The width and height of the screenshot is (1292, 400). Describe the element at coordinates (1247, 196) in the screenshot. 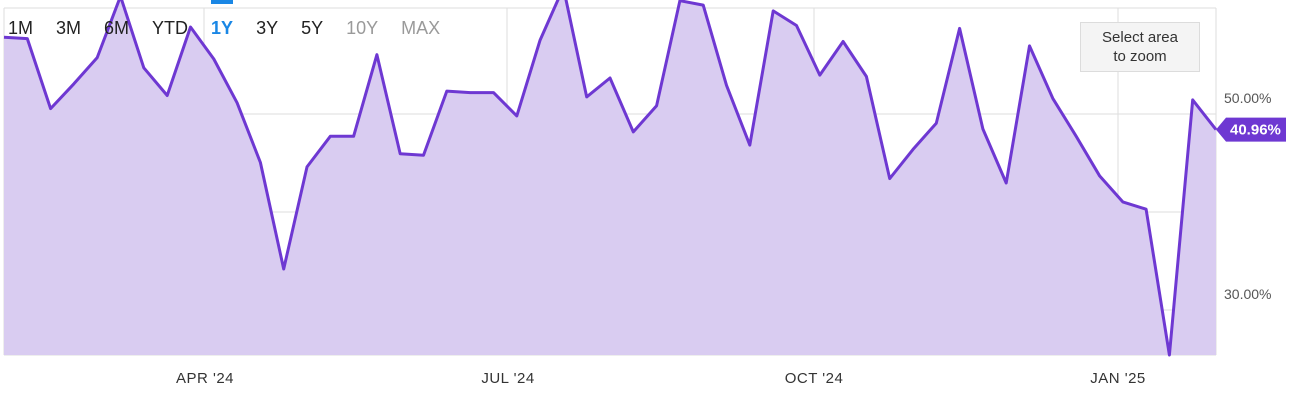

I see `y-axis-ticks: 50.00% 30.00%` at that location.